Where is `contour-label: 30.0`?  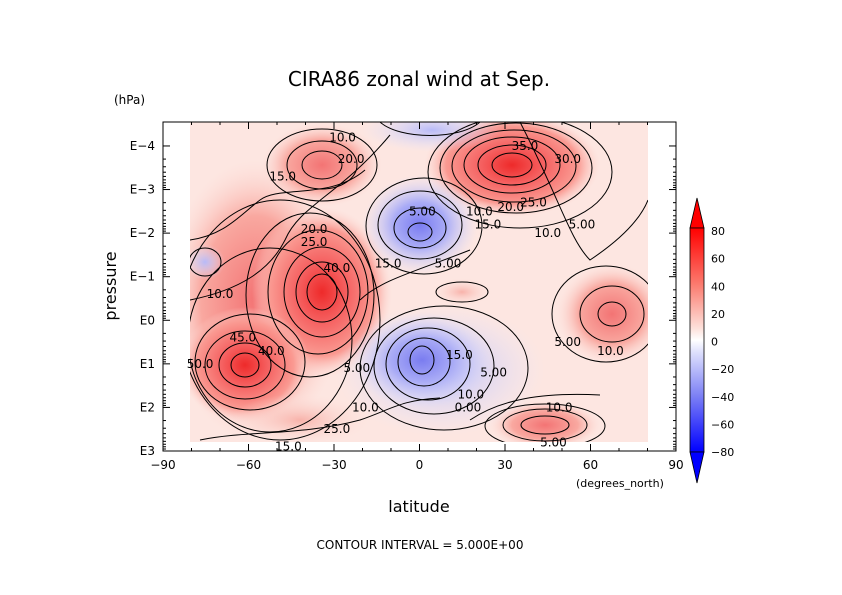 contour-label: 30.0 is located at coordinates (567, 159).